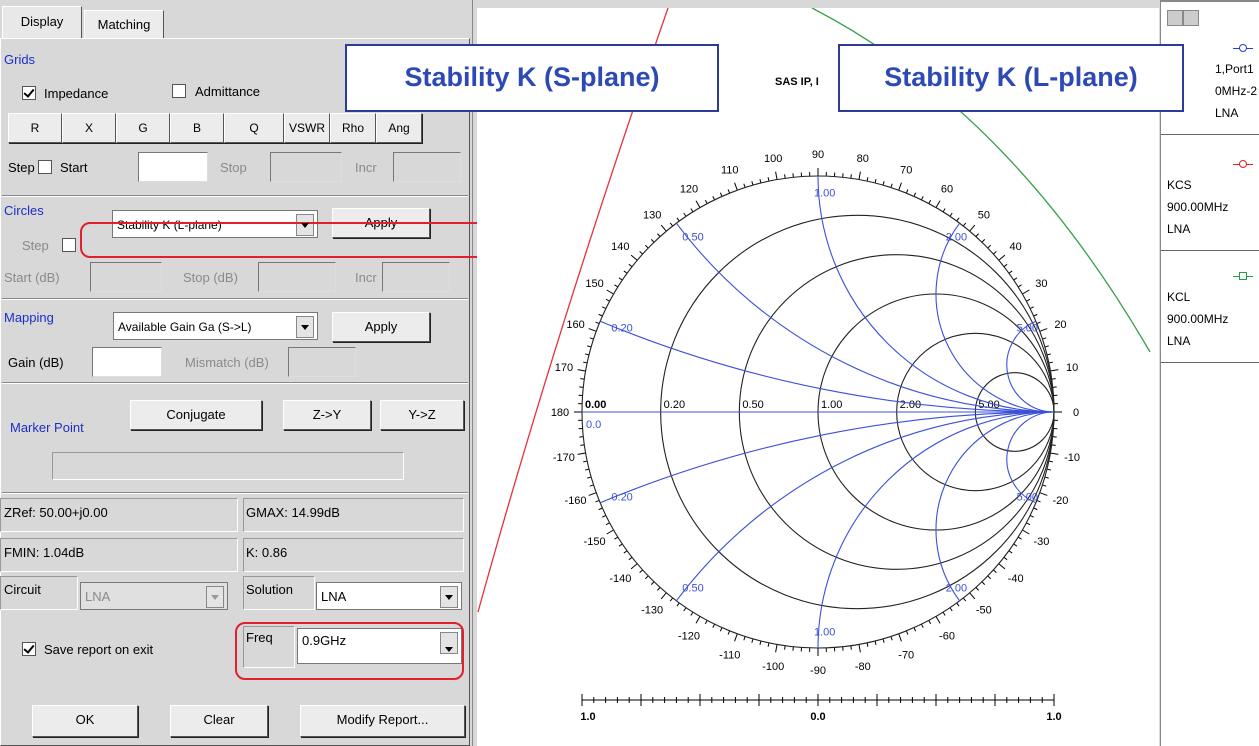  What do you see at coordinates (752, 405) in the screenshot?
I see `resistance-label: 0.50` at bounding box center [752, 405].